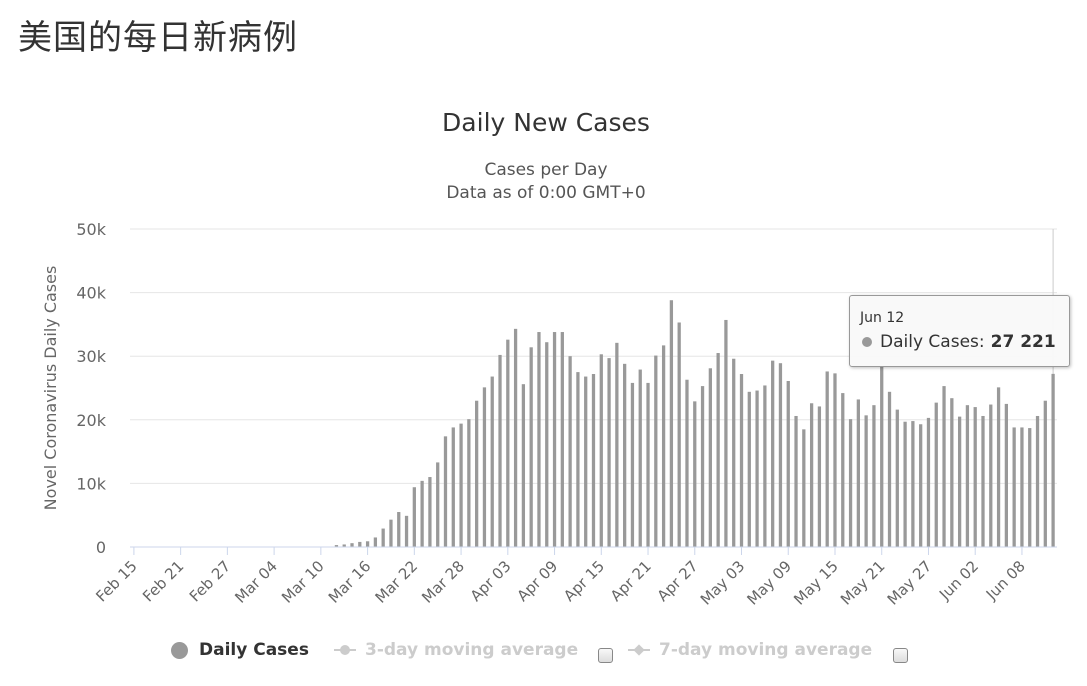 The height and width of the screenshot is (686, 1087). What do you see at coordinates (605, 655) in the screenshot?
I see `checkbox-3-day-average` at bounding box center [605, 655].